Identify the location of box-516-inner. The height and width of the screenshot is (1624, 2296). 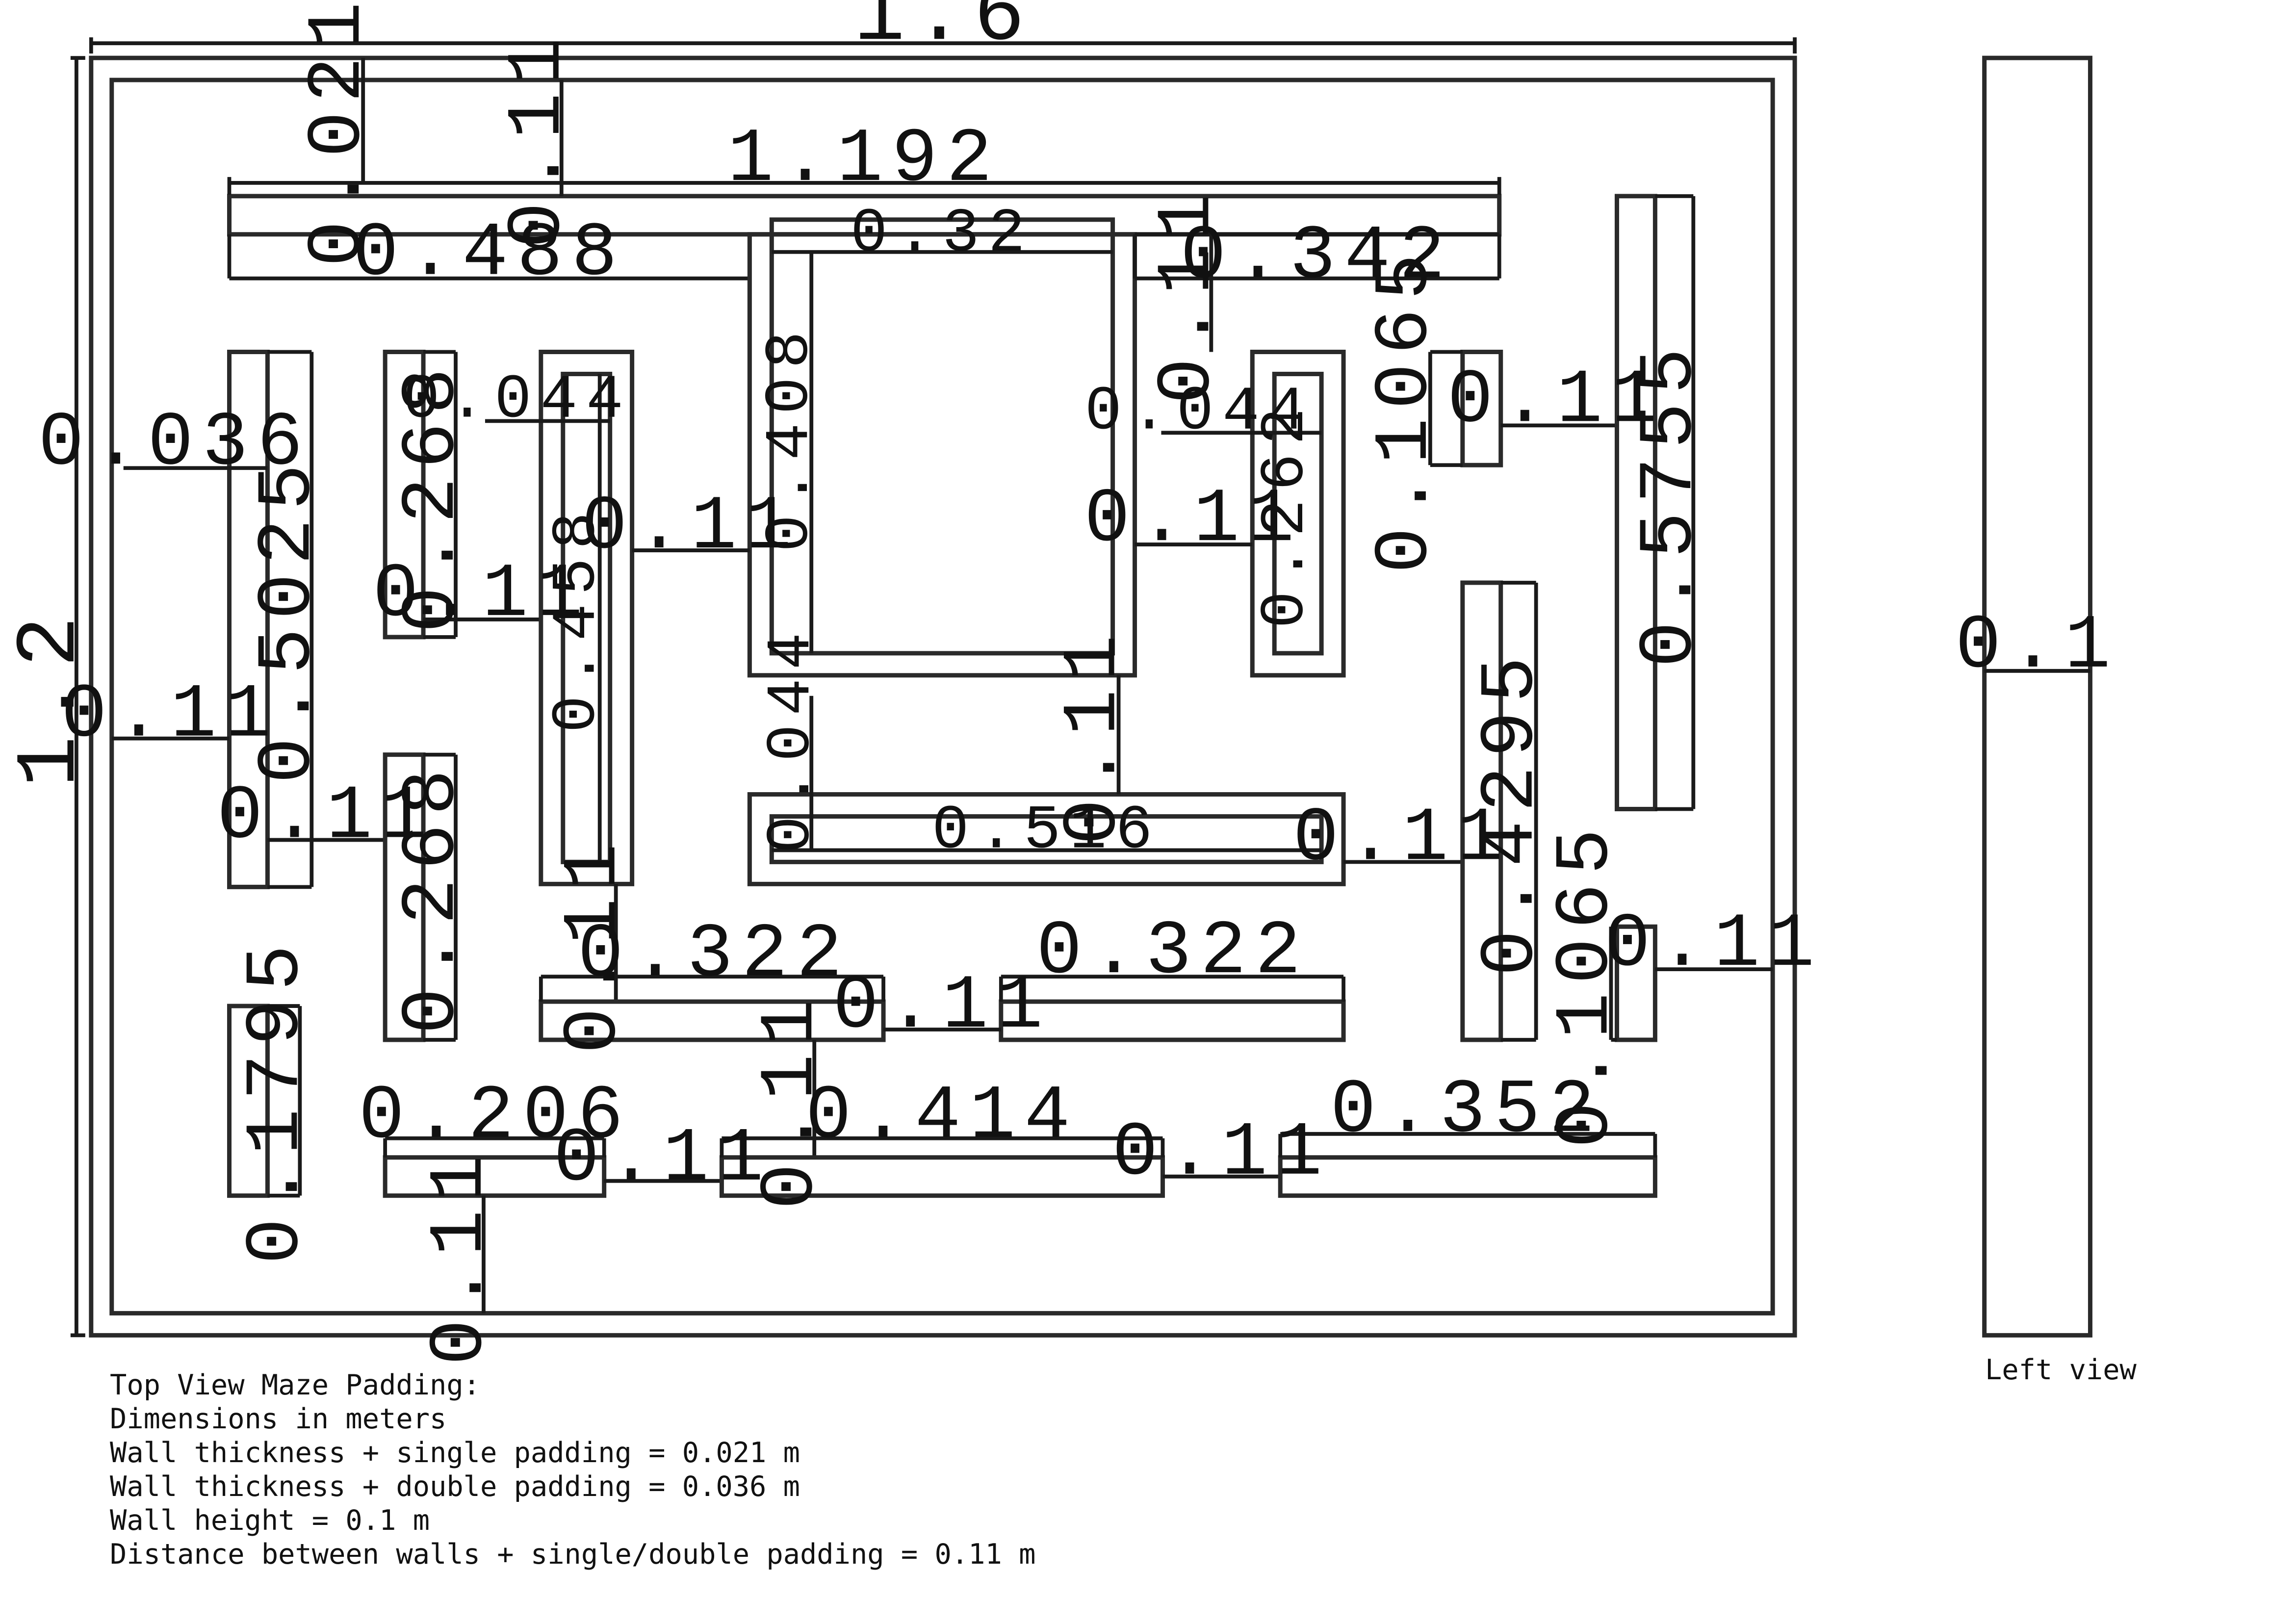
(1046, 839).